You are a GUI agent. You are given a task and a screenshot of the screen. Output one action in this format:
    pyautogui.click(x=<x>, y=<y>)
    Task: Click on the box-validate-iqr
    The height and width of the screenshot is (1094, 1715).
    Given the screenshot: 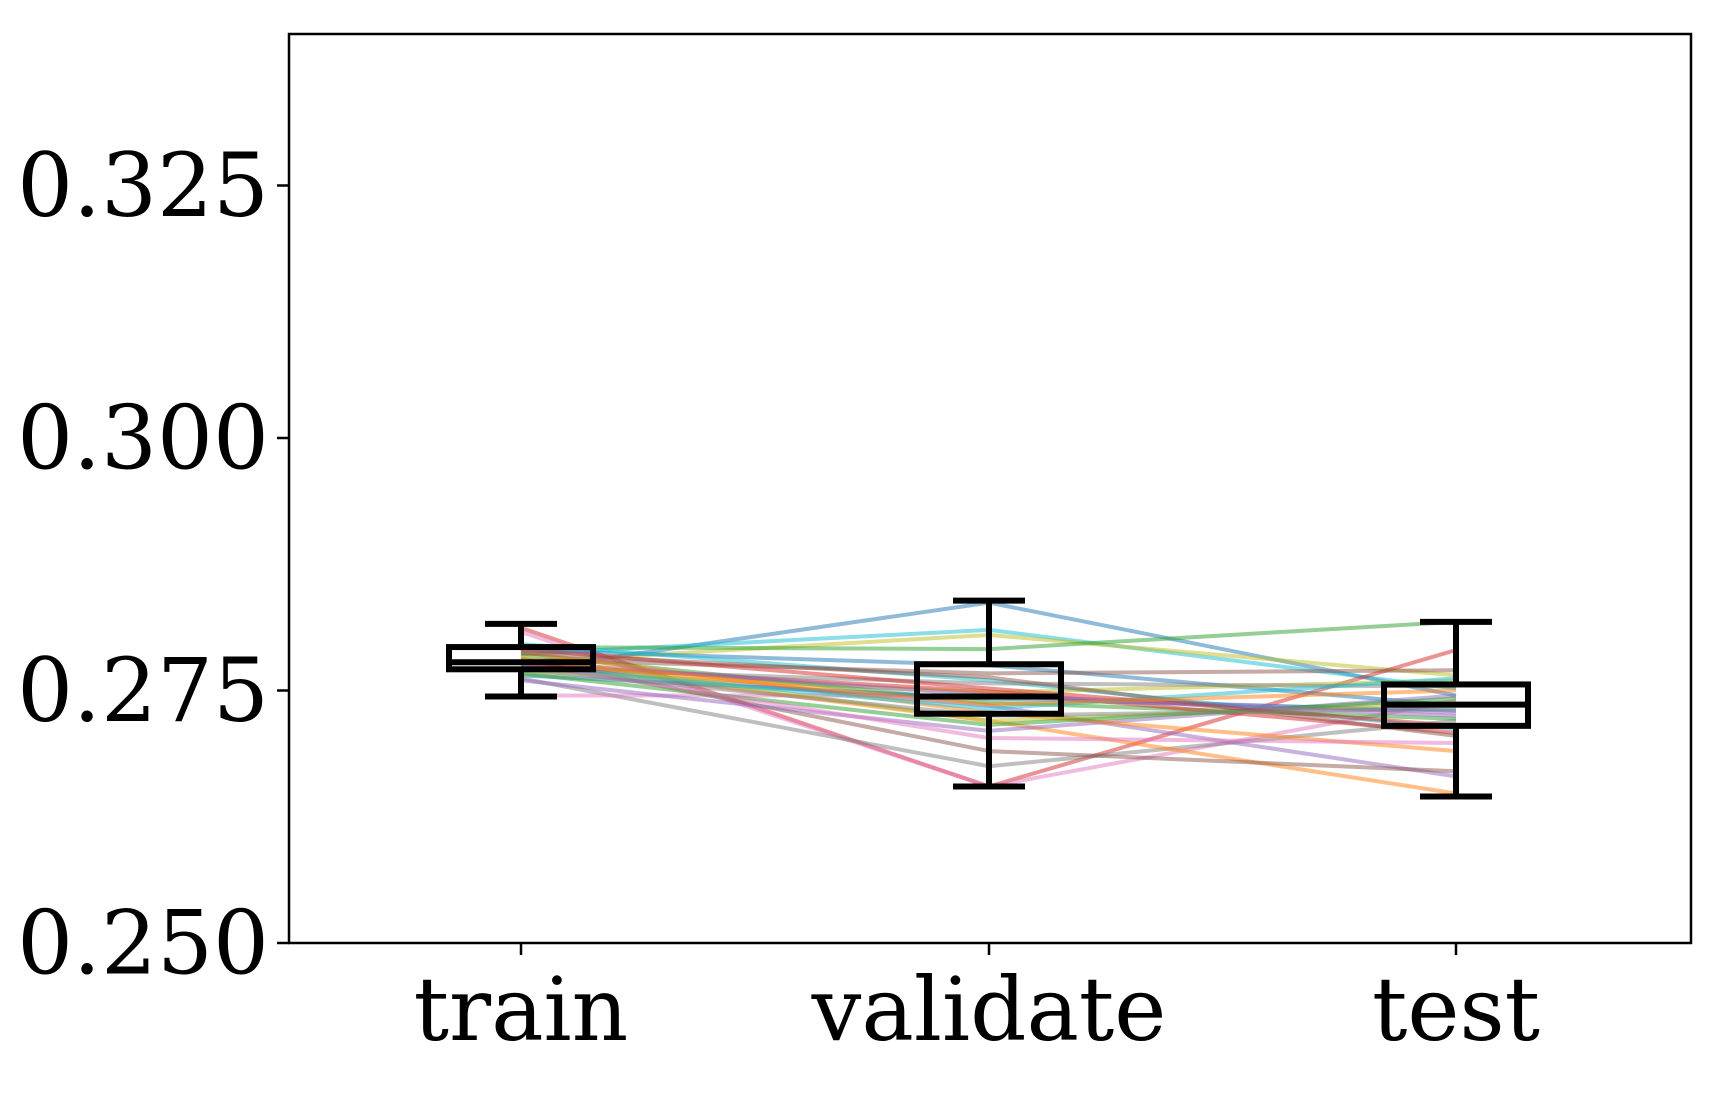 What is the action you would take?
    pyautogui.click(x=989, y=689)
    